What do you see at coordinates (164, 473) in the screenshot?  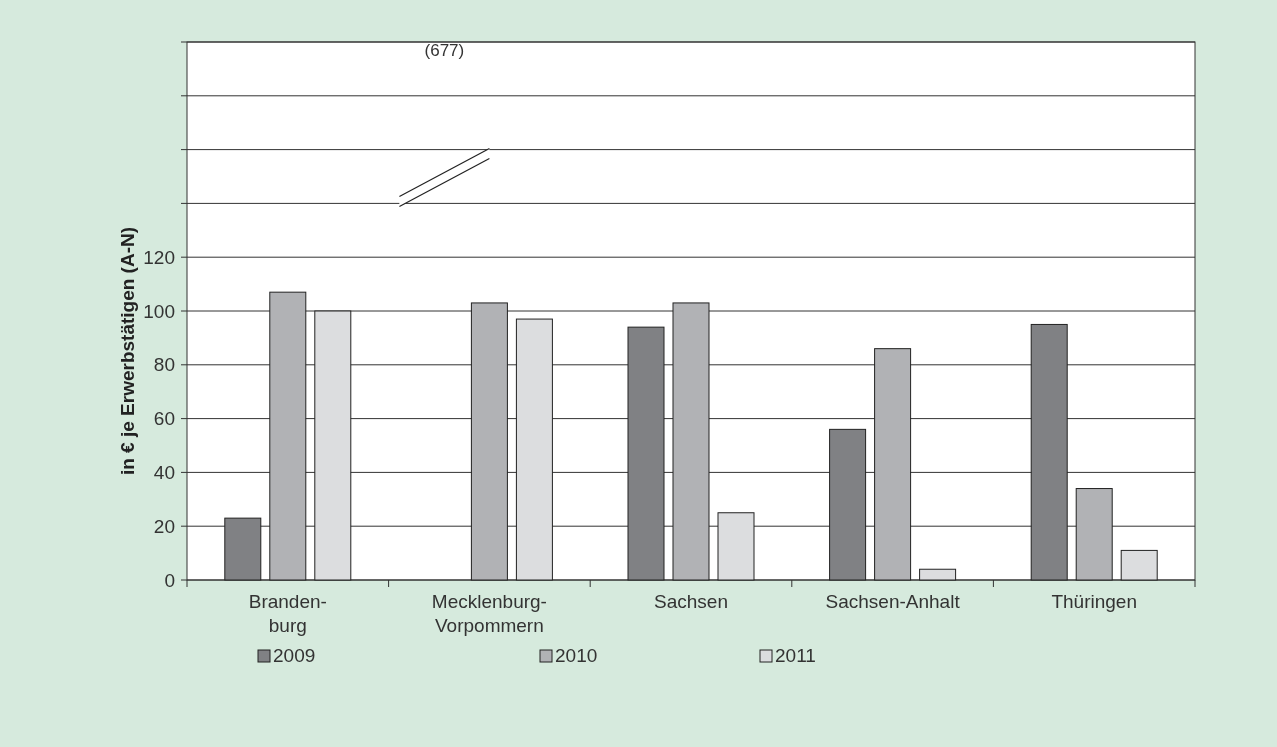 I see `y-tick-label: 40` at bounding box center [164, 473].